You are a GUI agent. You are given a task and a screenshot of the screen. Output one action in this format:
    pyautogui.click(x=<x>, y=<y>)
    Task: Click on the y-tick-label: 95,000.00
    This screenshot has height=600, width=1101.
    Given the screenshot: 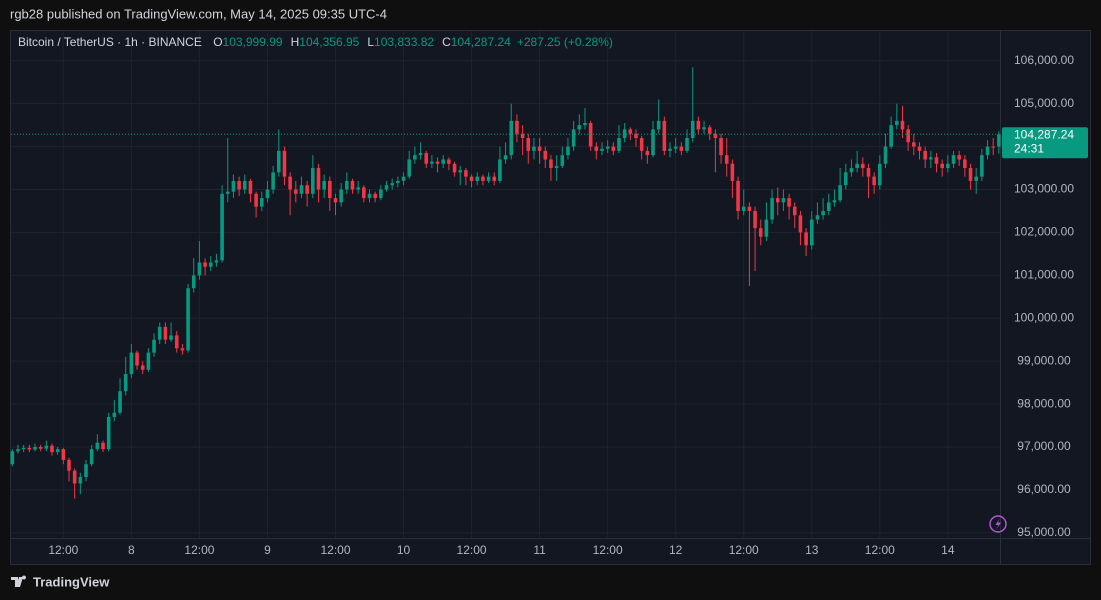 What is the action you would take?
    pyautogui.click(x=1044, y=532)
    